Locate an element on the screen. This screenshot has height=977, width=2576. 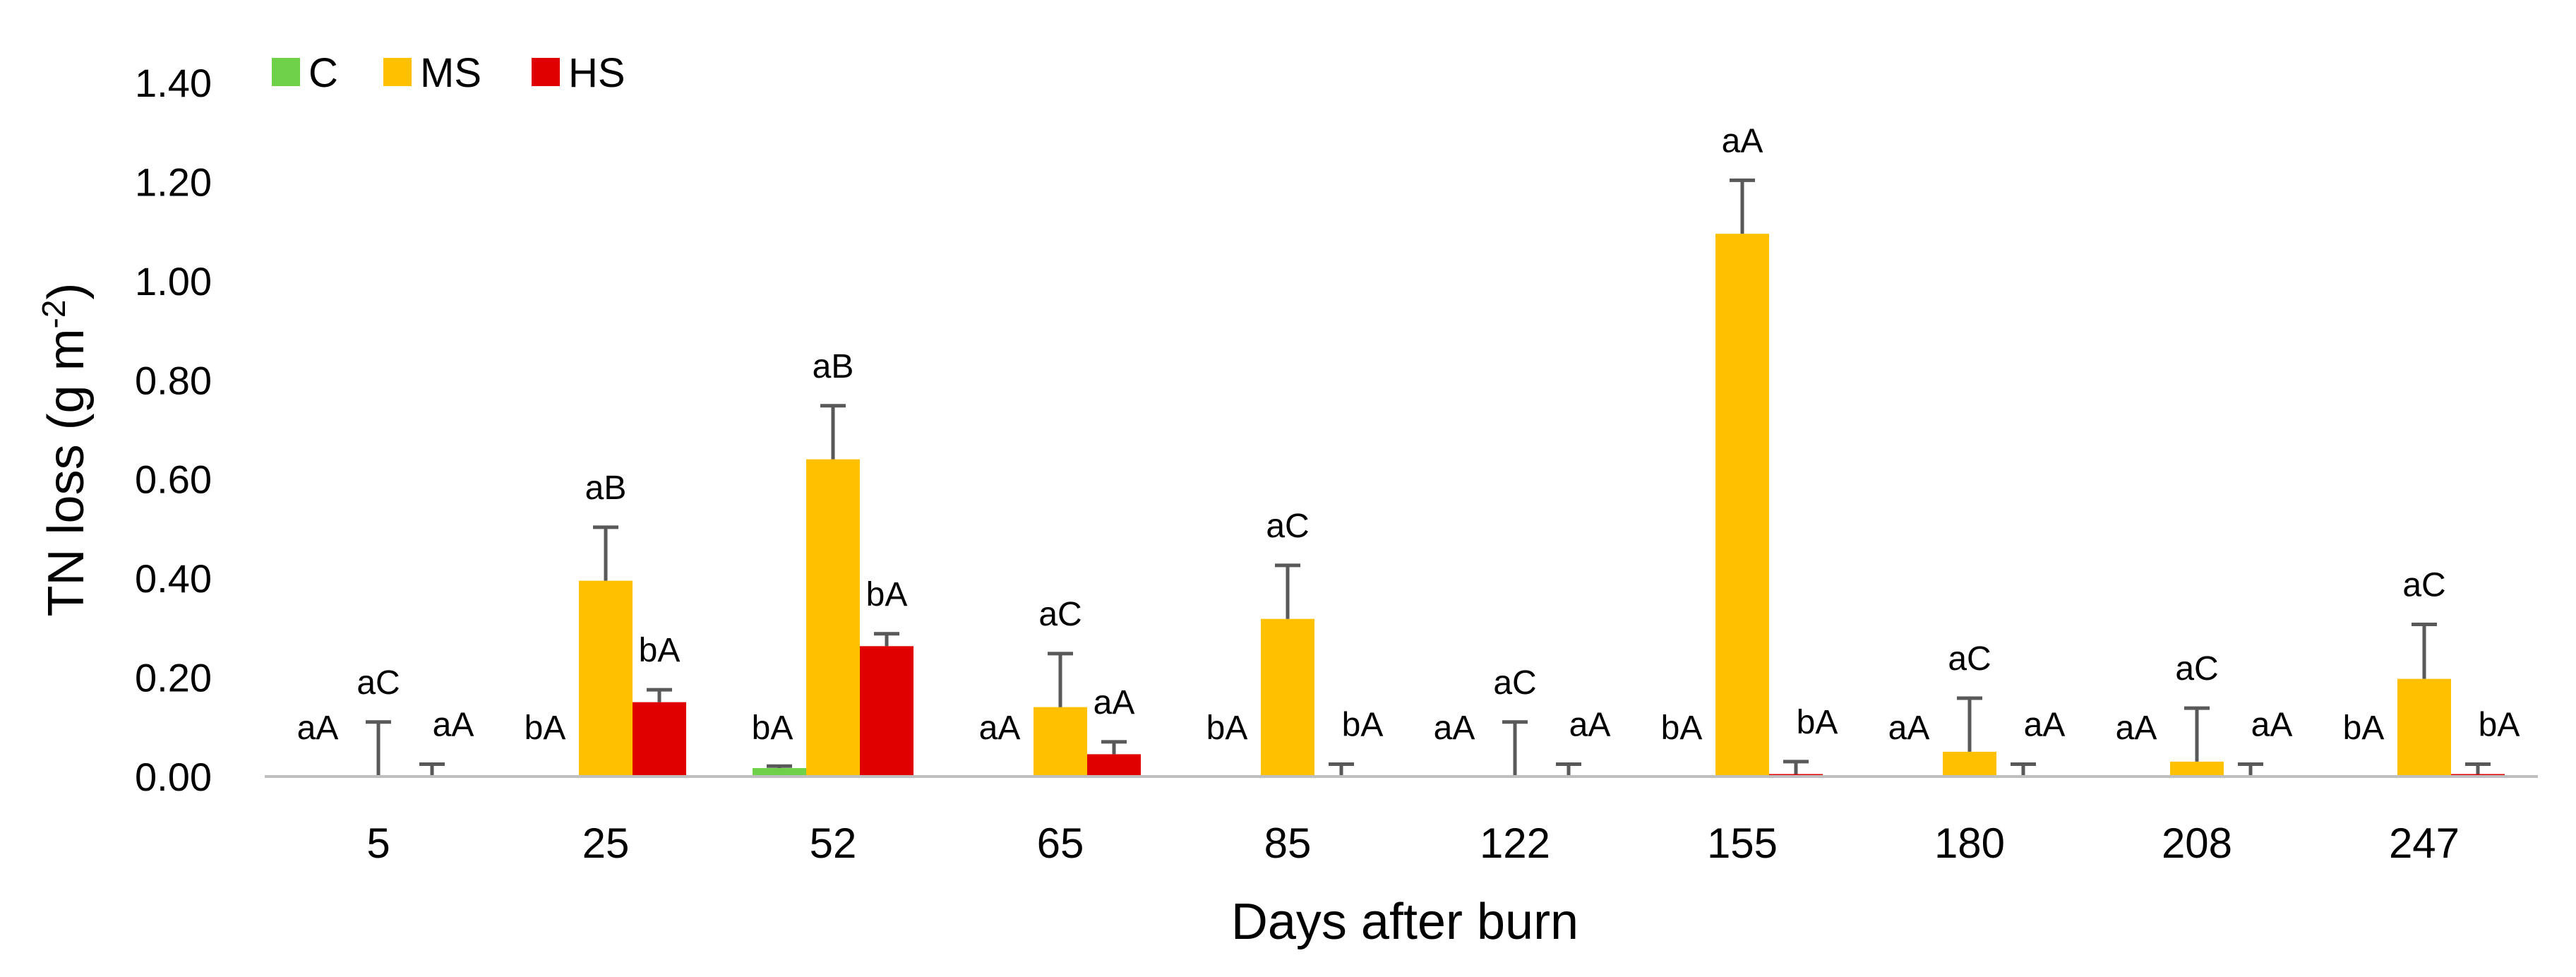
y-axis-title: TN loss (g m-2) is located at coordinates (65, 450).